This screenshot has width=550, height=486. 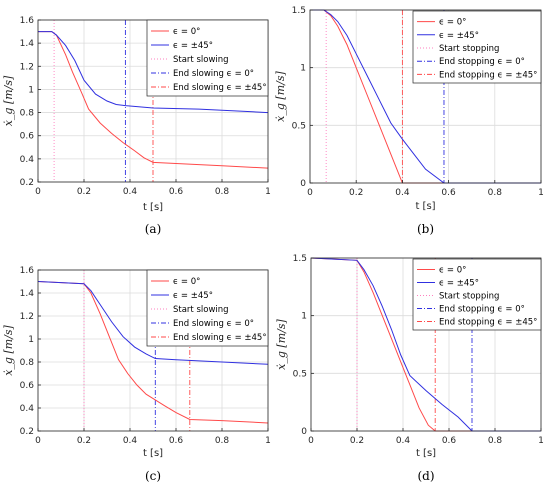 What do you see at coordinates (153, 476) in the screenshot?
I see `panel-caption: (c)` at bounding box center [153, 476].